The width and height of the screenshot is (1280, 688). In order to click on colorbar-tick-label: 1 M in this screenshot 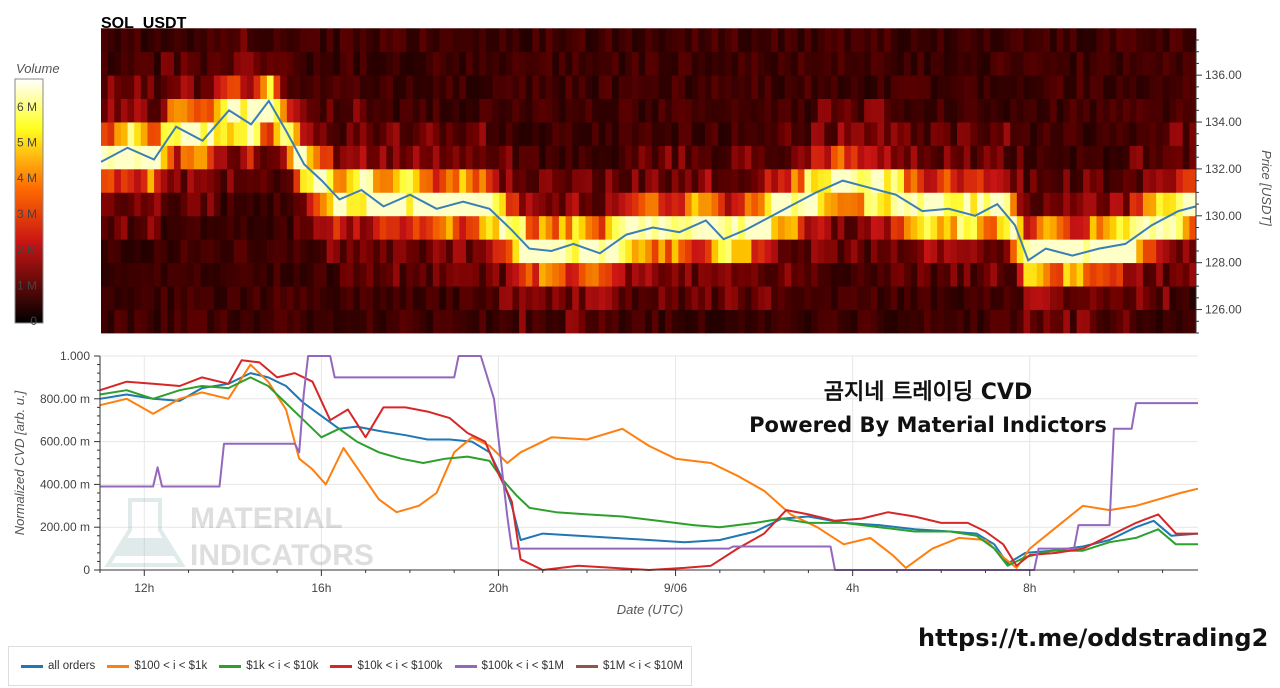, I will do `click(27, 285)`.